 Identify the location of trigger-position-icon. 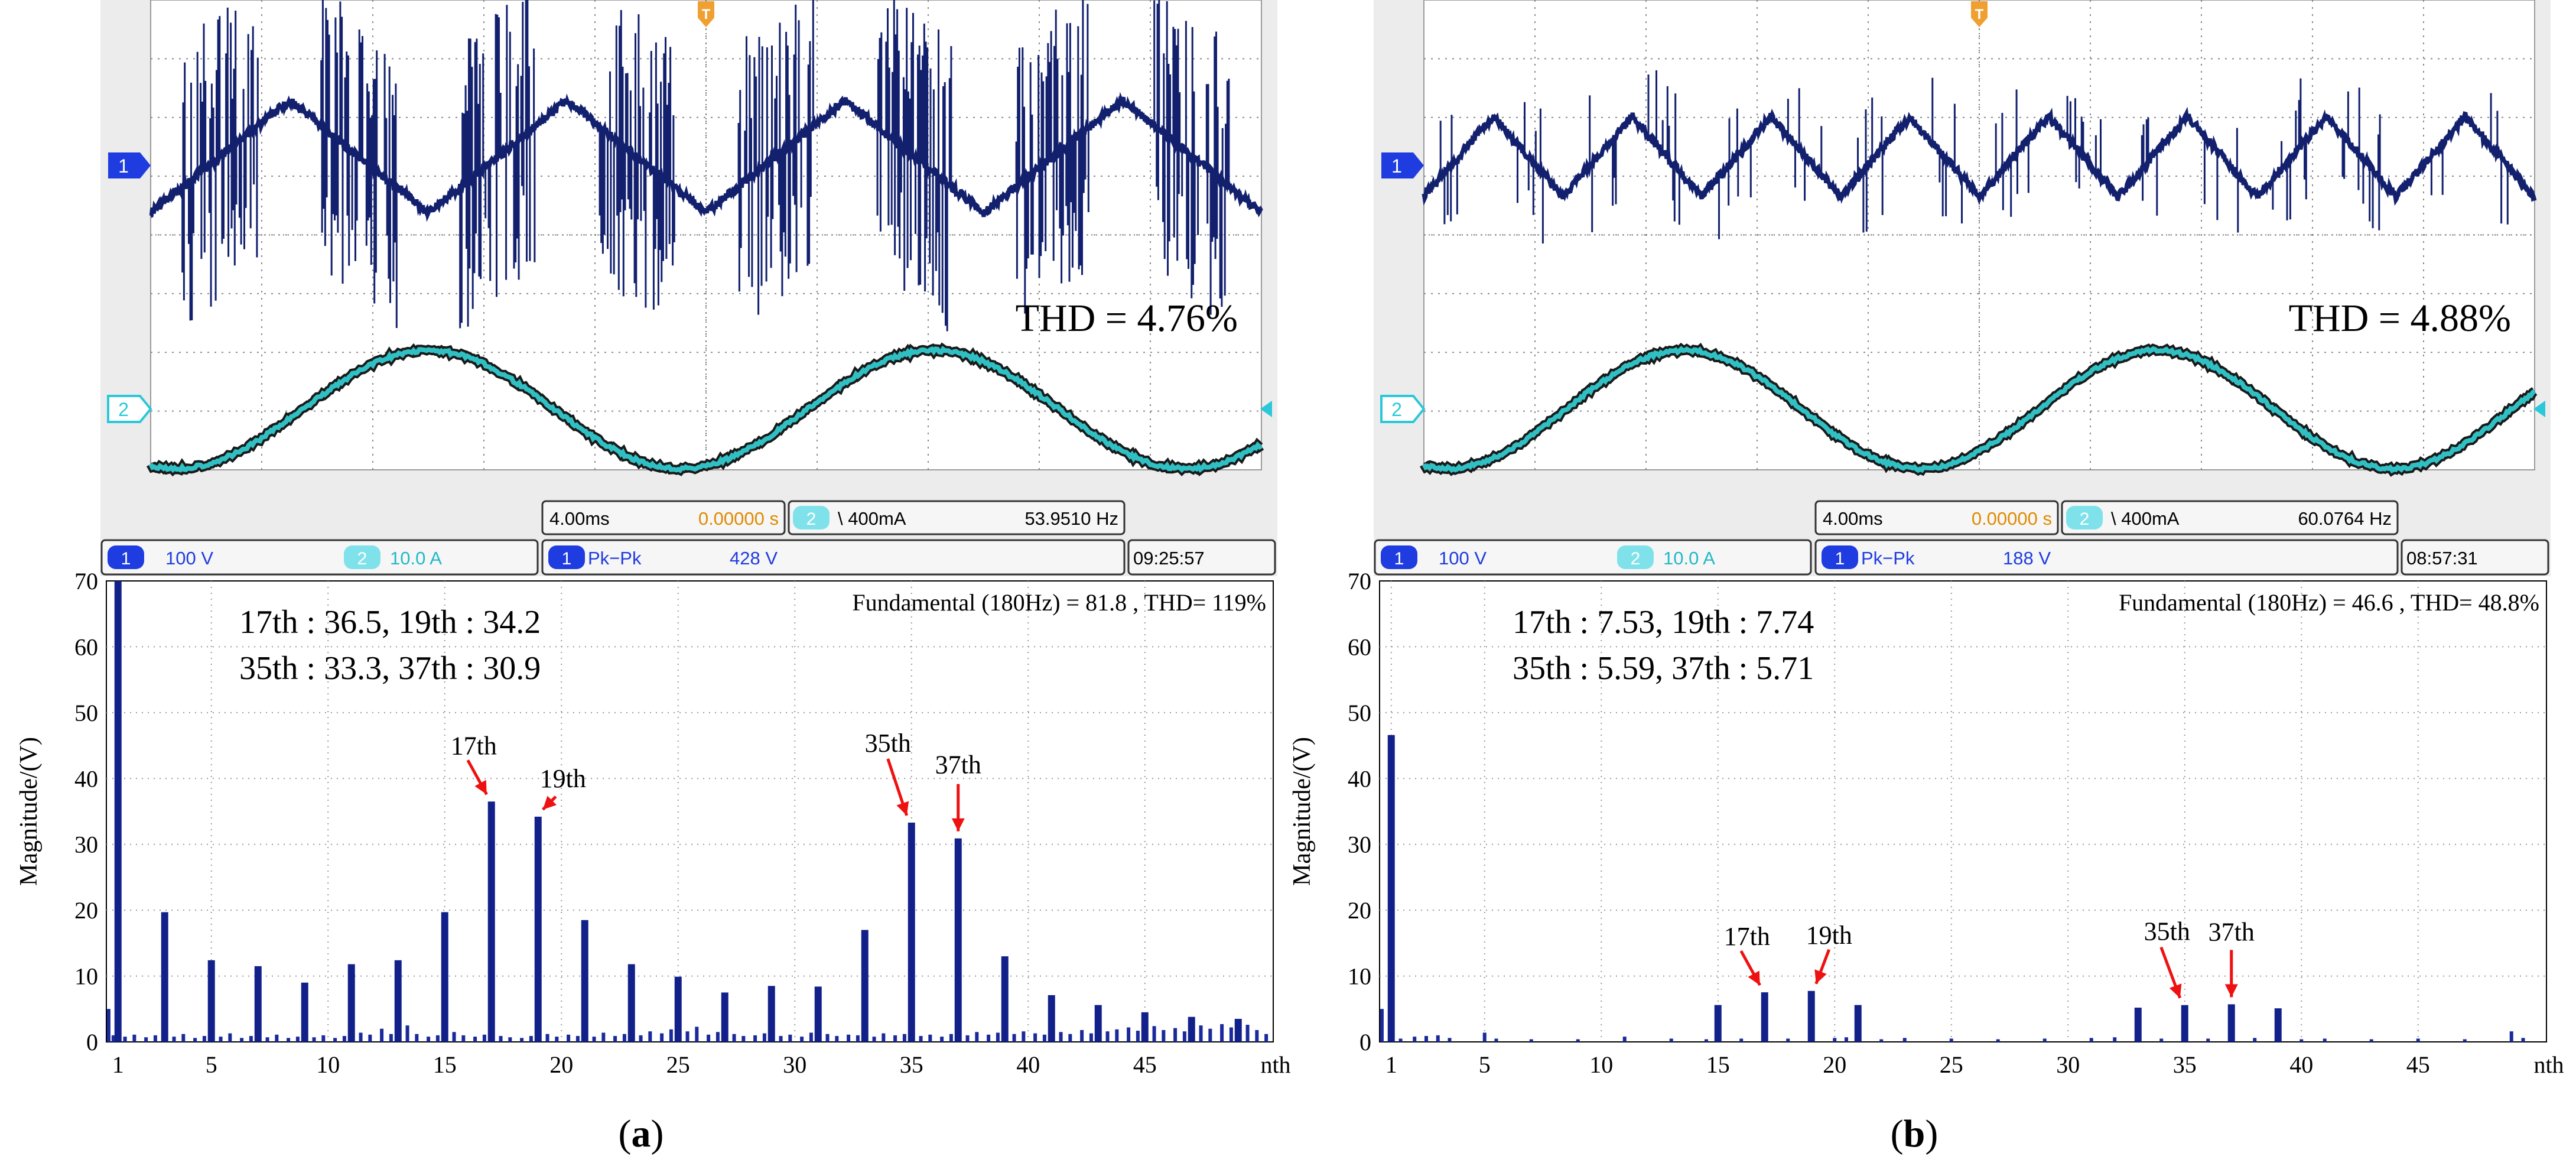
(706, 14).